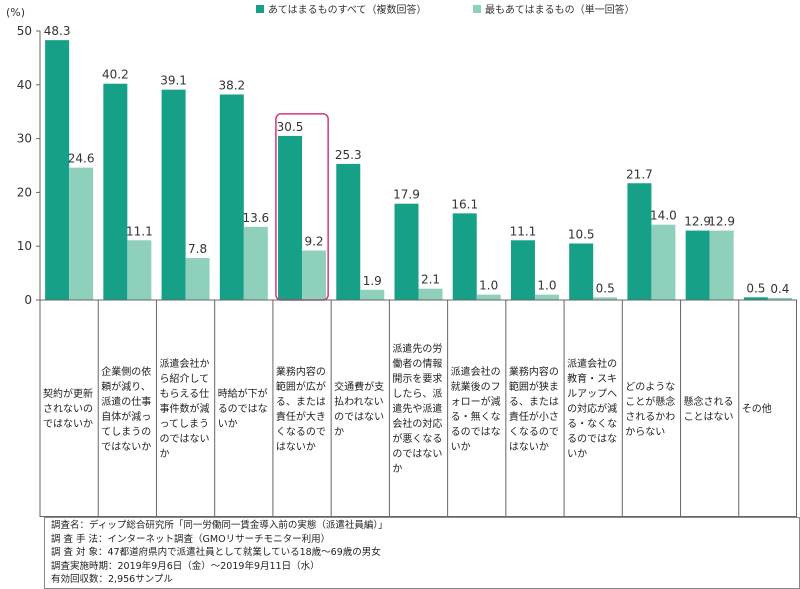  I want to click on value-label-series-1: 0.5, so click(755, 288).